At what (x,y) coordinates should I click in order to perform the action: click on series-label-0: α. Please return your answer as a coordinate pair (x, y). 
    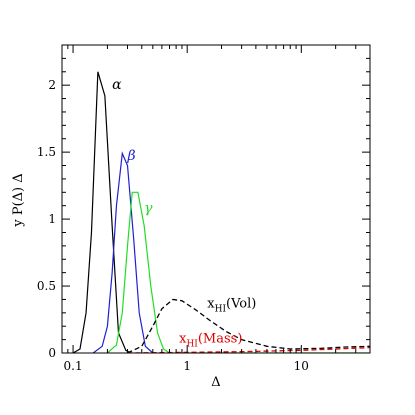
    Looking at the image, I should click on (117, 85).